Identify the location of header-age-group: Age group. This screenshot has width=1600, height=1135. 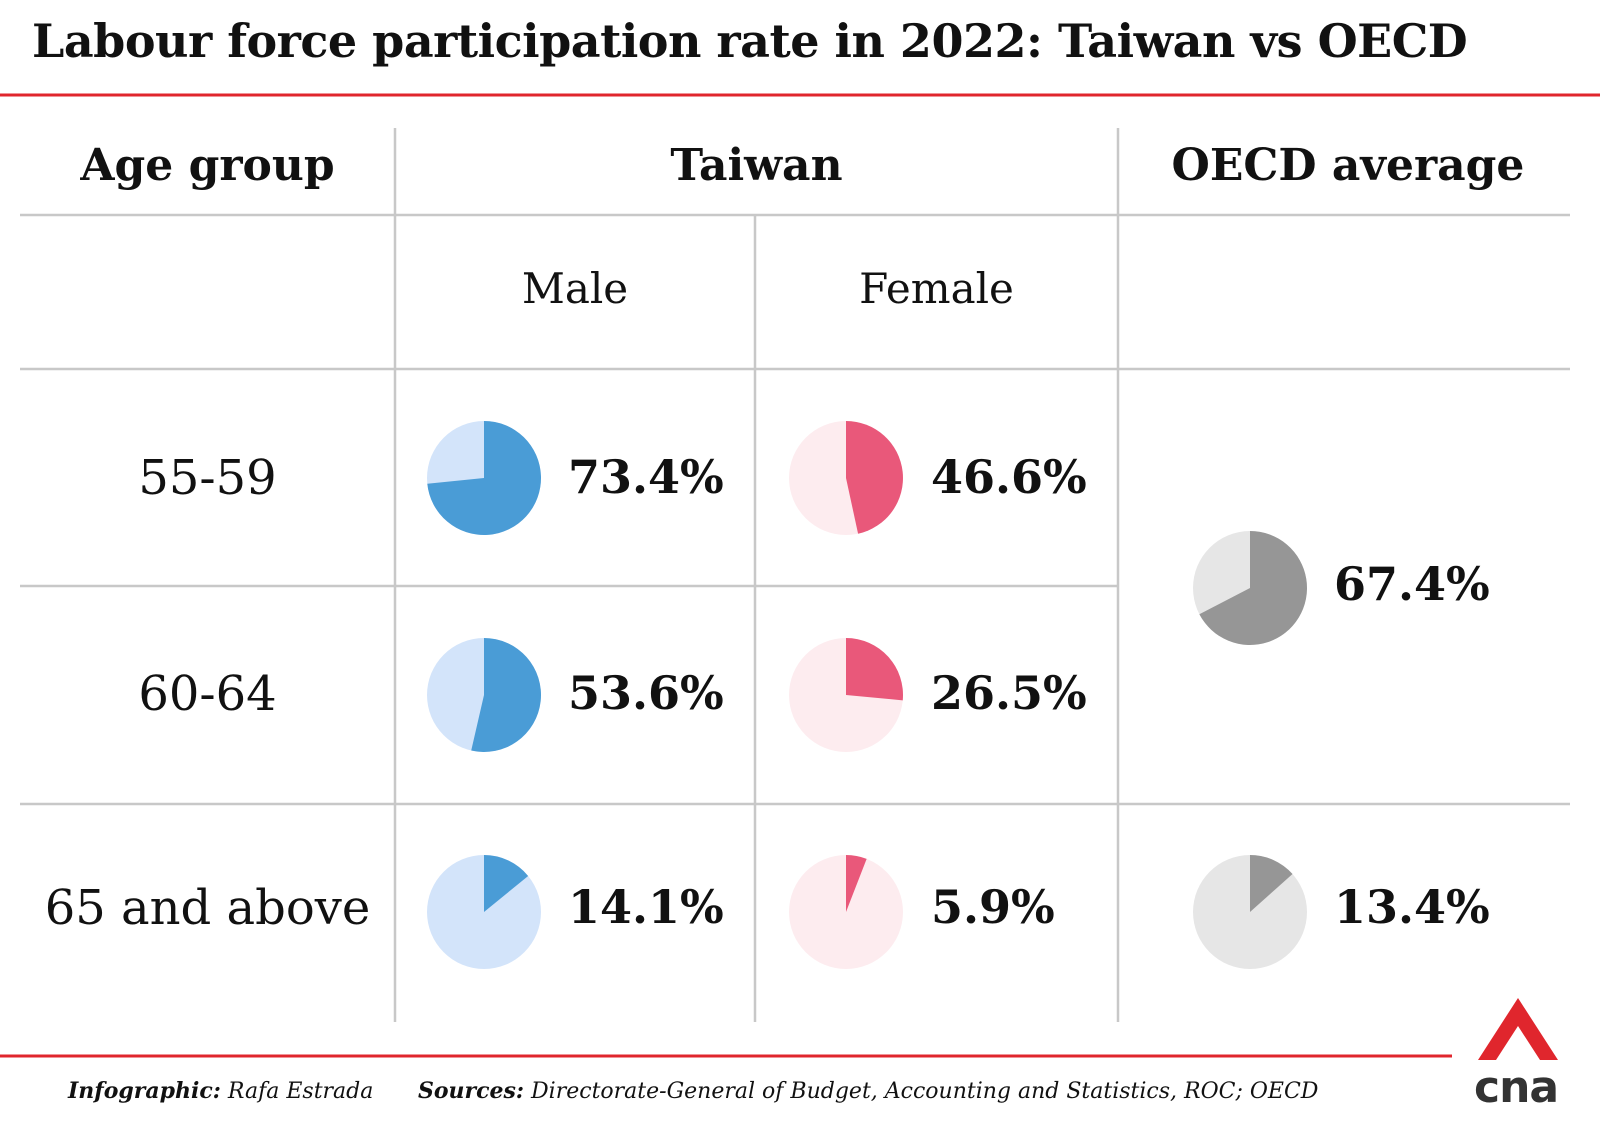
(207, 165).